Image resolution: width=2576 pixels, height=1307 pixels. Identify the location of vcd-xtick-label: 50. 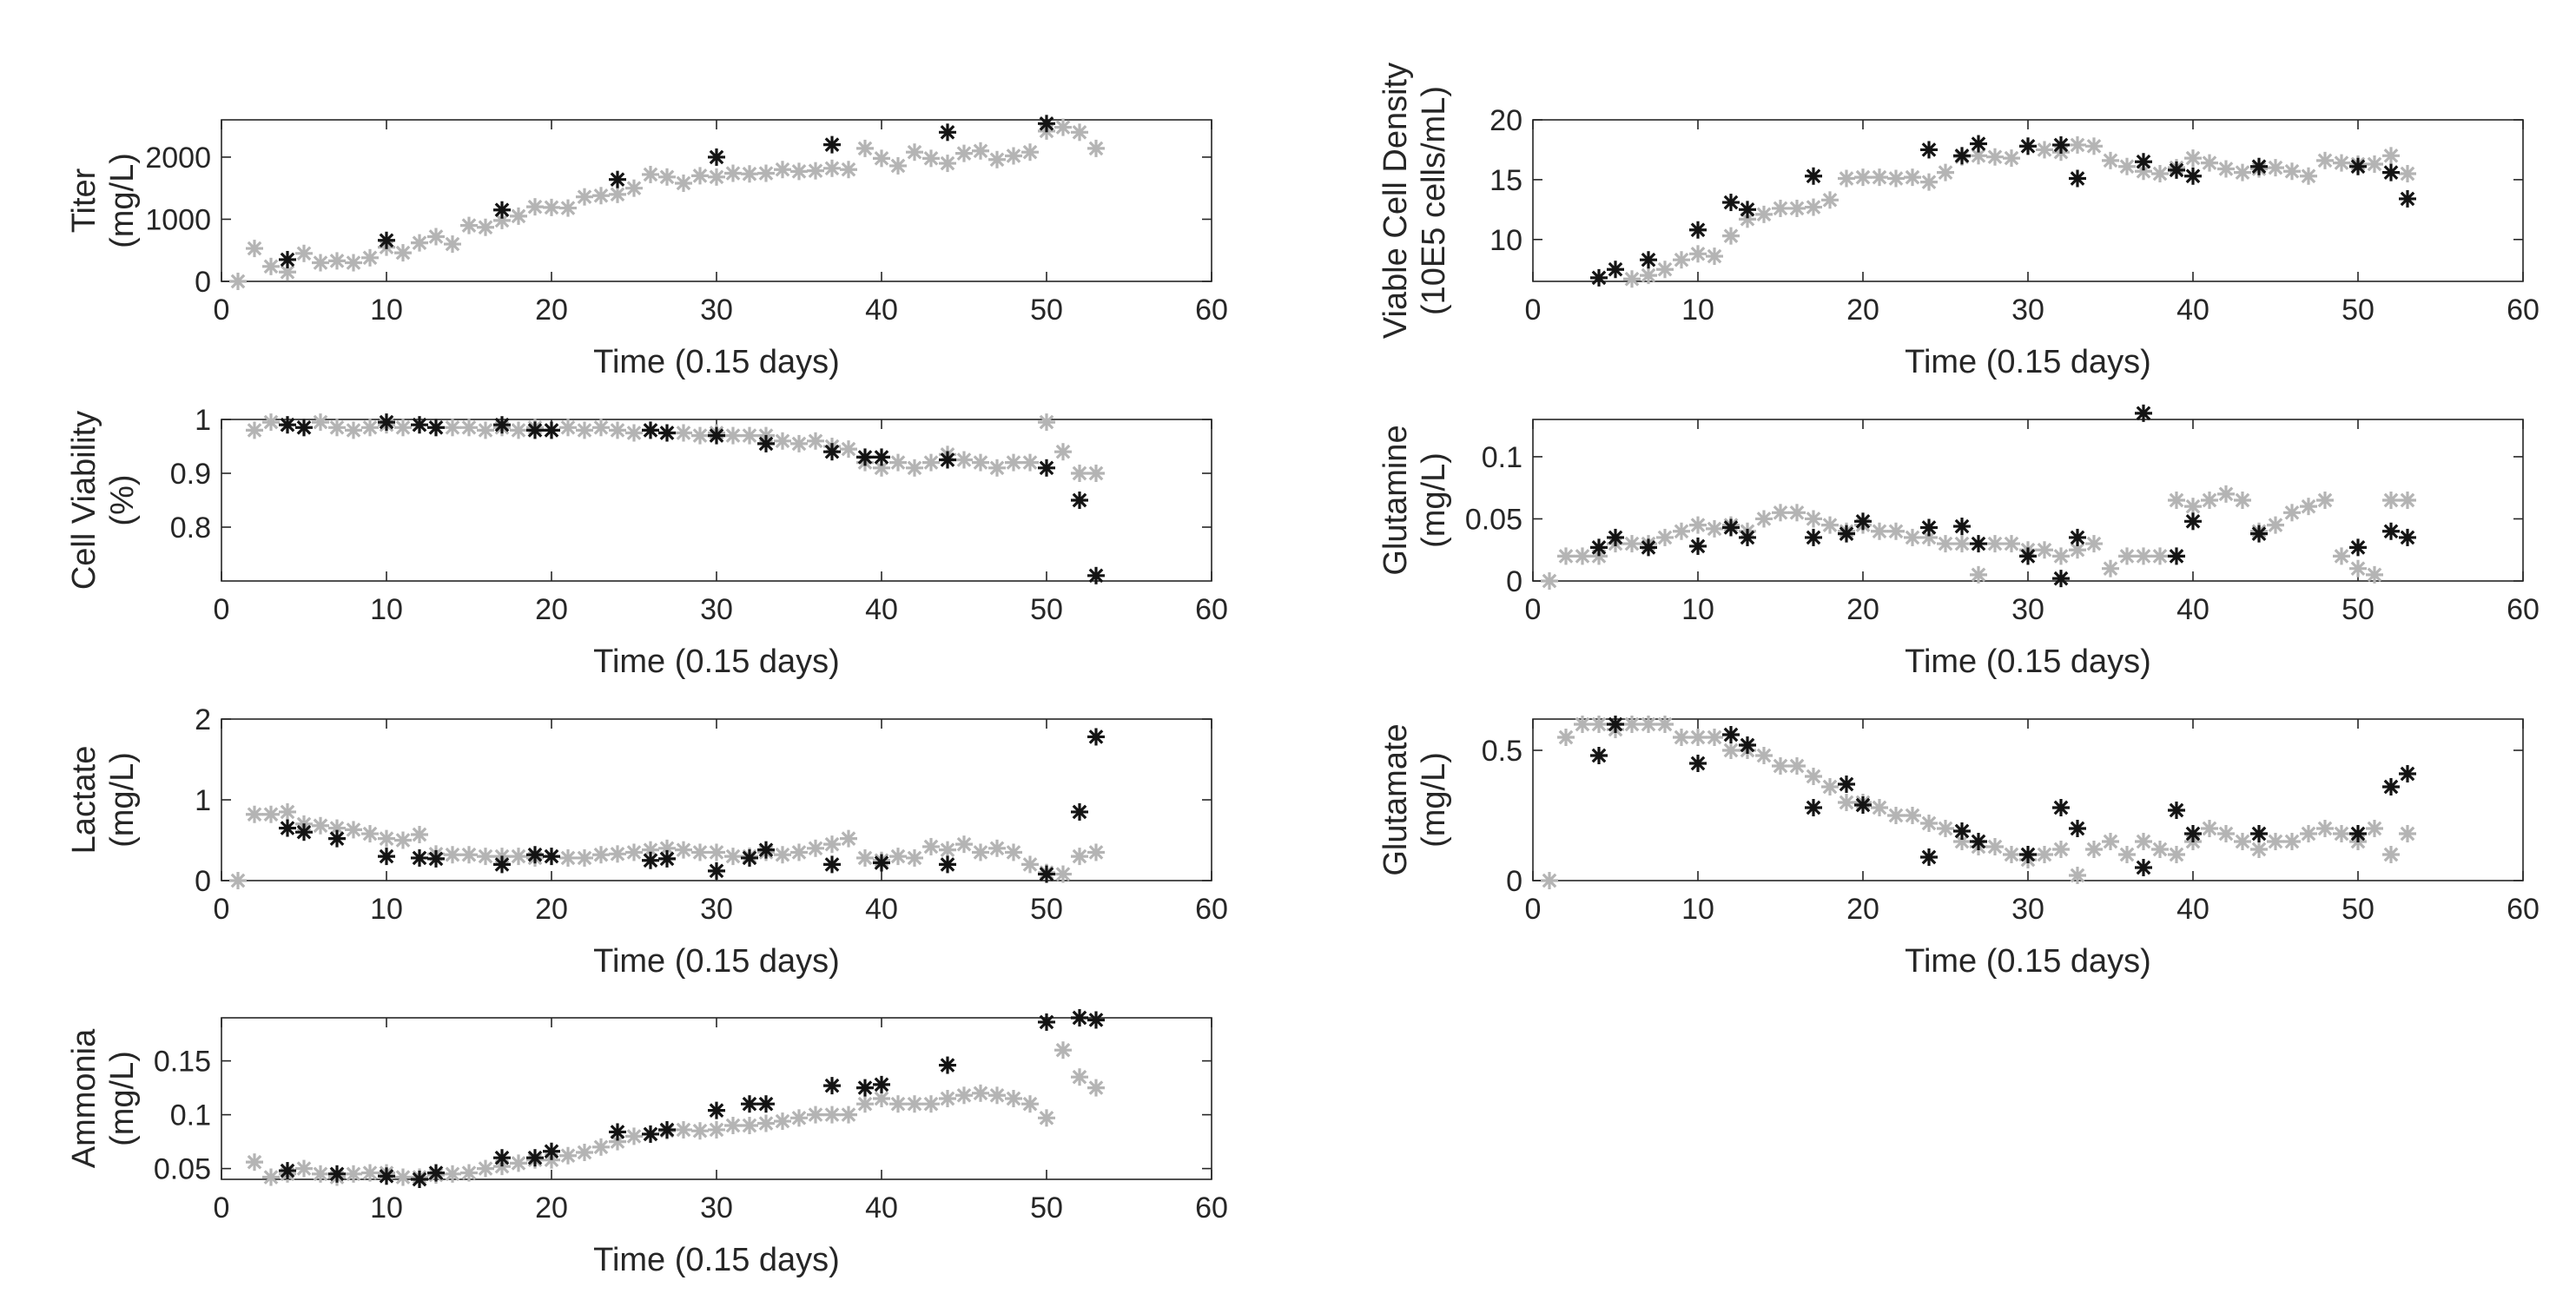
(2358, 310).